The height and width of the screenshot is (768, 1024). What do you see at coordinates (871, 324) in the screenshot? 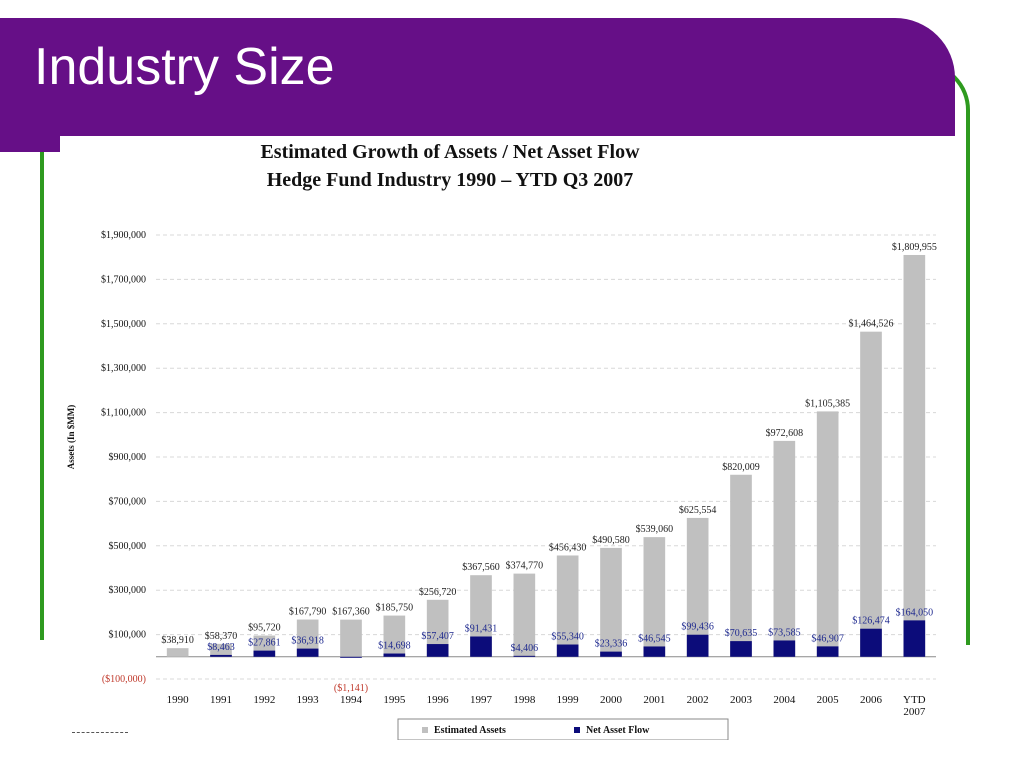
I see `data-label-estimated-assets: $1,464,526` at bounding box center [871, 324].